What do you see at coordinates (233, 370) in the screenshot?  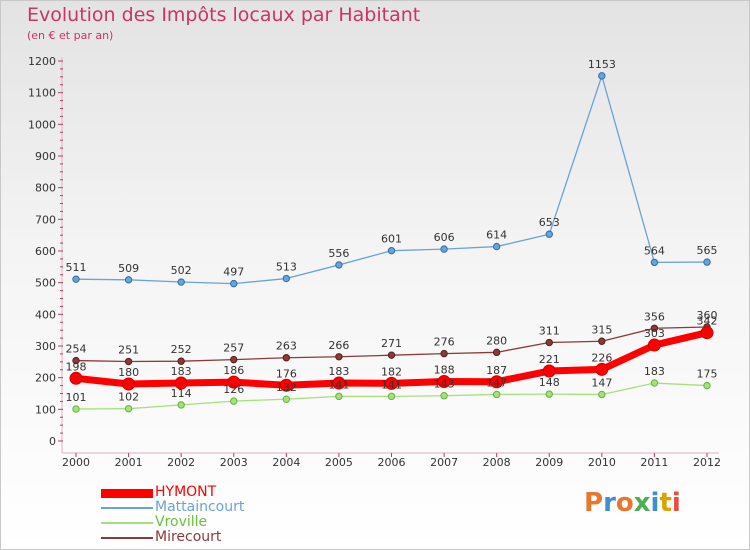 I see `data-label-hymont: 186` at bounding box center [233, 370].